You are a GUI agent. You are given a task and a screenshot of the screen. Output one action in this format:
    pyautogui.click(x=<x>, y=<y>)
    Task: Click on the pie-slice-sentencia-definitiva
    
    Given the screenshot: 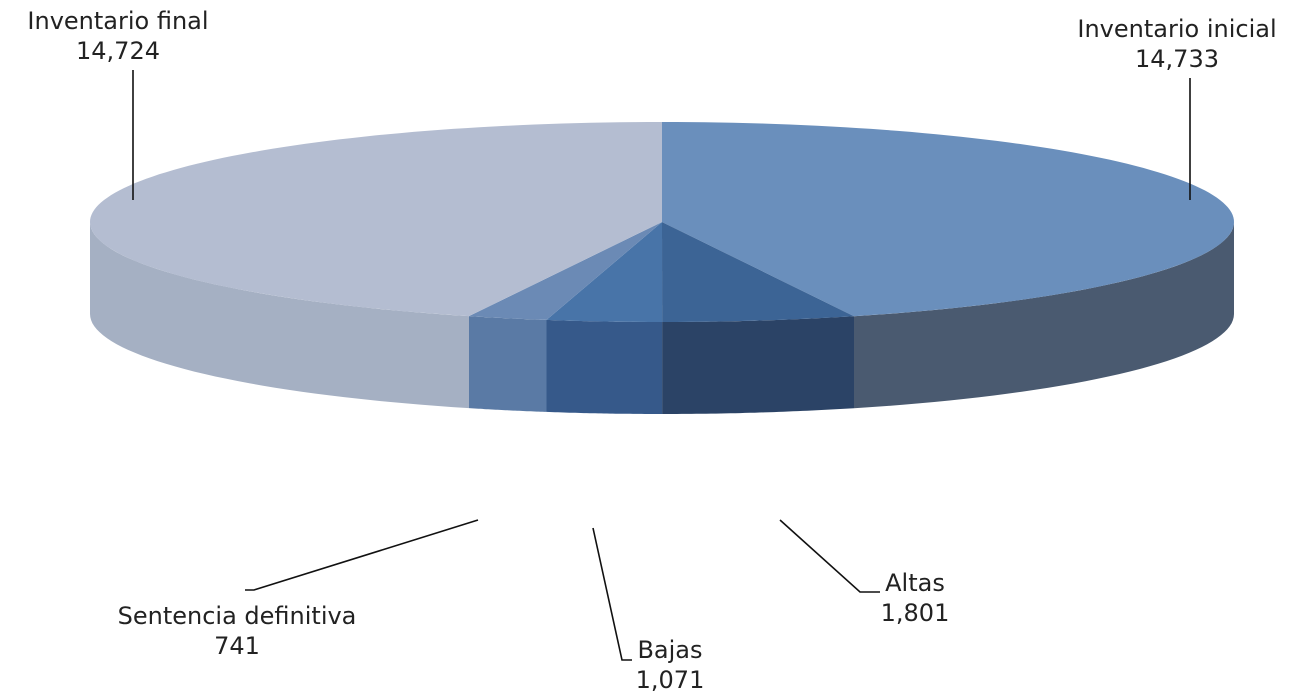 What is the action you would take?
    pyautogui.click(x=565, y=271)
    